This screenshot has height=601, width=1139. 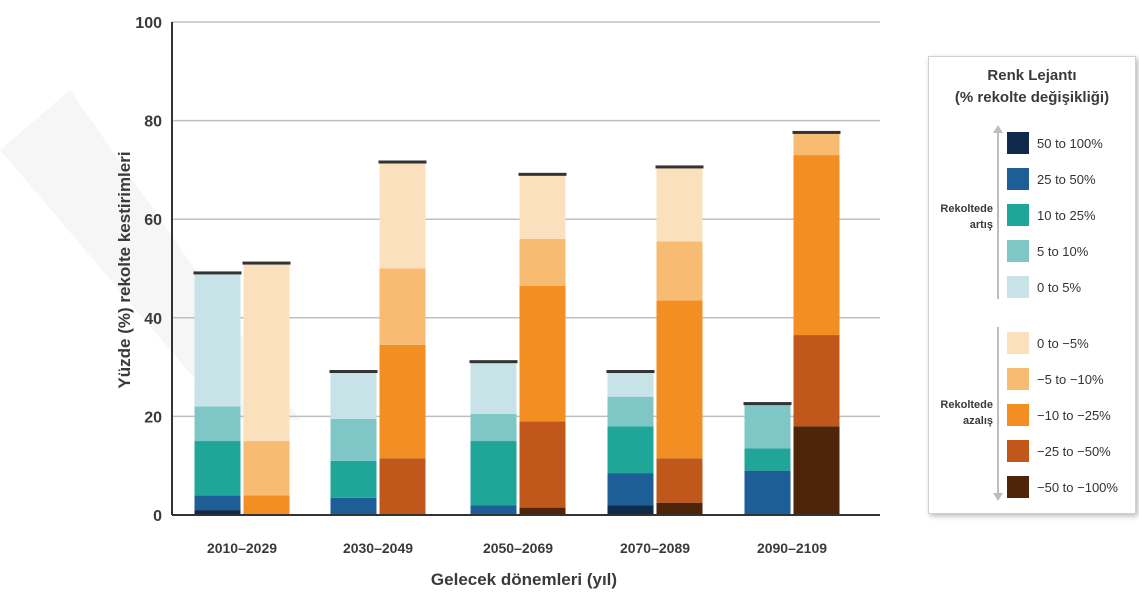 I want to click on y-axis-title: Yüzde (%) rekolte kestirimleri, so click(x=124, y=269).